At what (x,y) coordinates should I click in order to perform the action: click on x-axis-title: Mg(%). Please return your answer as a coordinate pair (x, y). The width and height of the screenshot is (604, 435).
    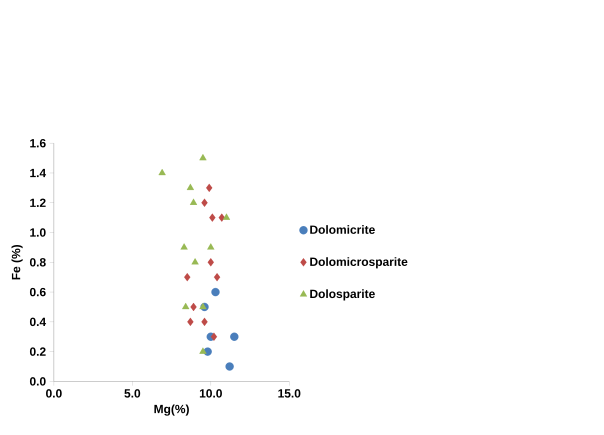
    Looking at the image, I should click on (171, 410).